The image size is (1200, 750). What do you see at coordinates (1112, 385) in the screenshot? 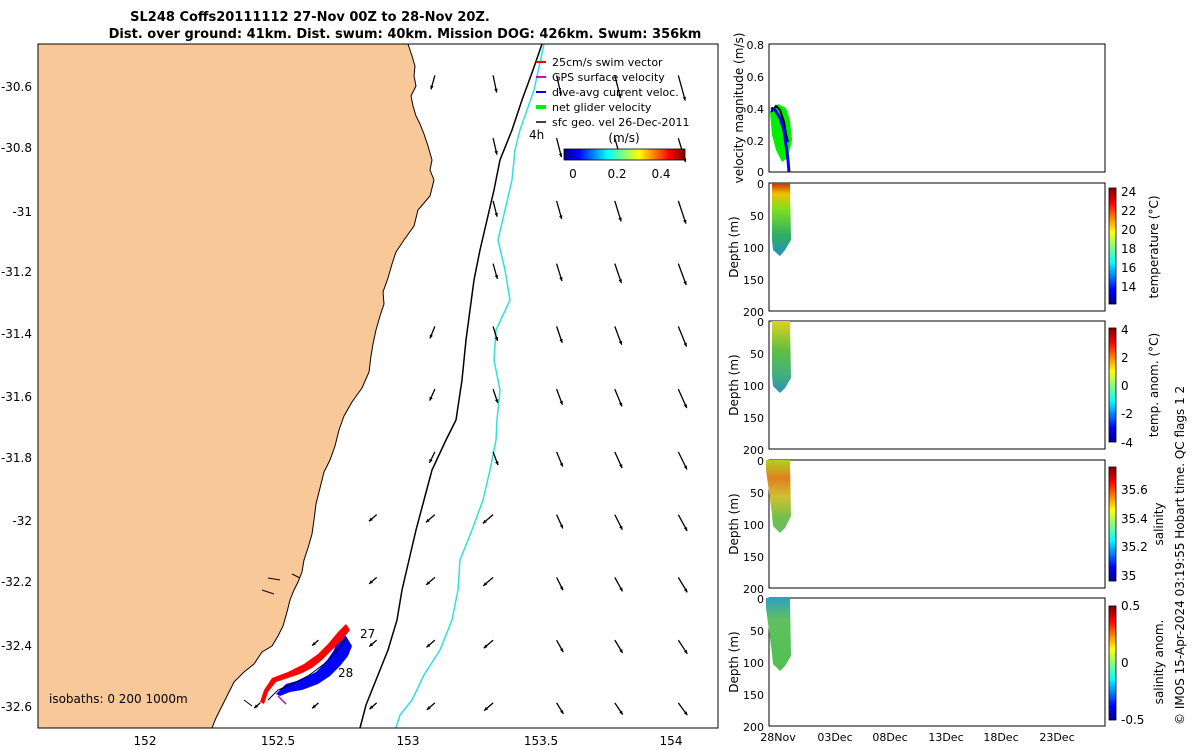
I see `tanom-colorbar` at bounding box center [1112, 385].